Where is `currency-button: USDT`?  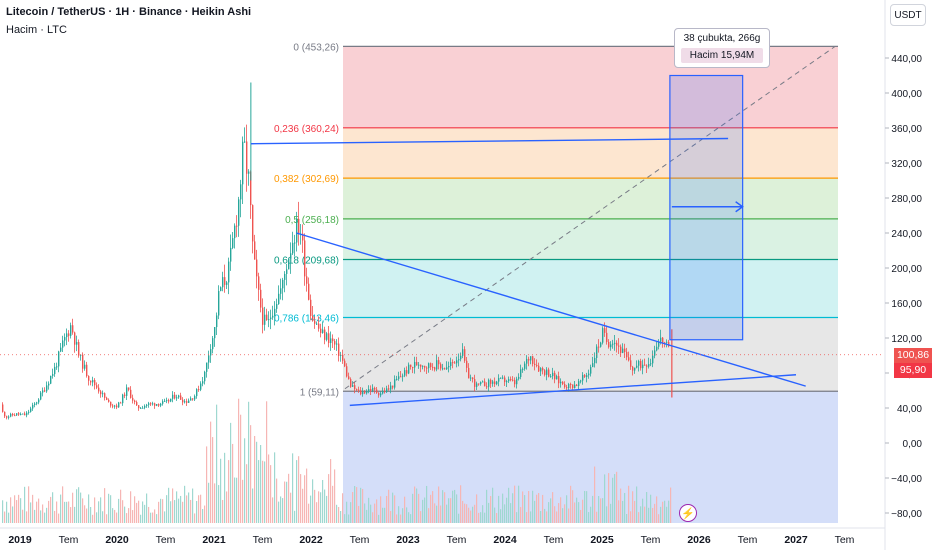
currency-button: USDT is located at coordinates (908, 15).